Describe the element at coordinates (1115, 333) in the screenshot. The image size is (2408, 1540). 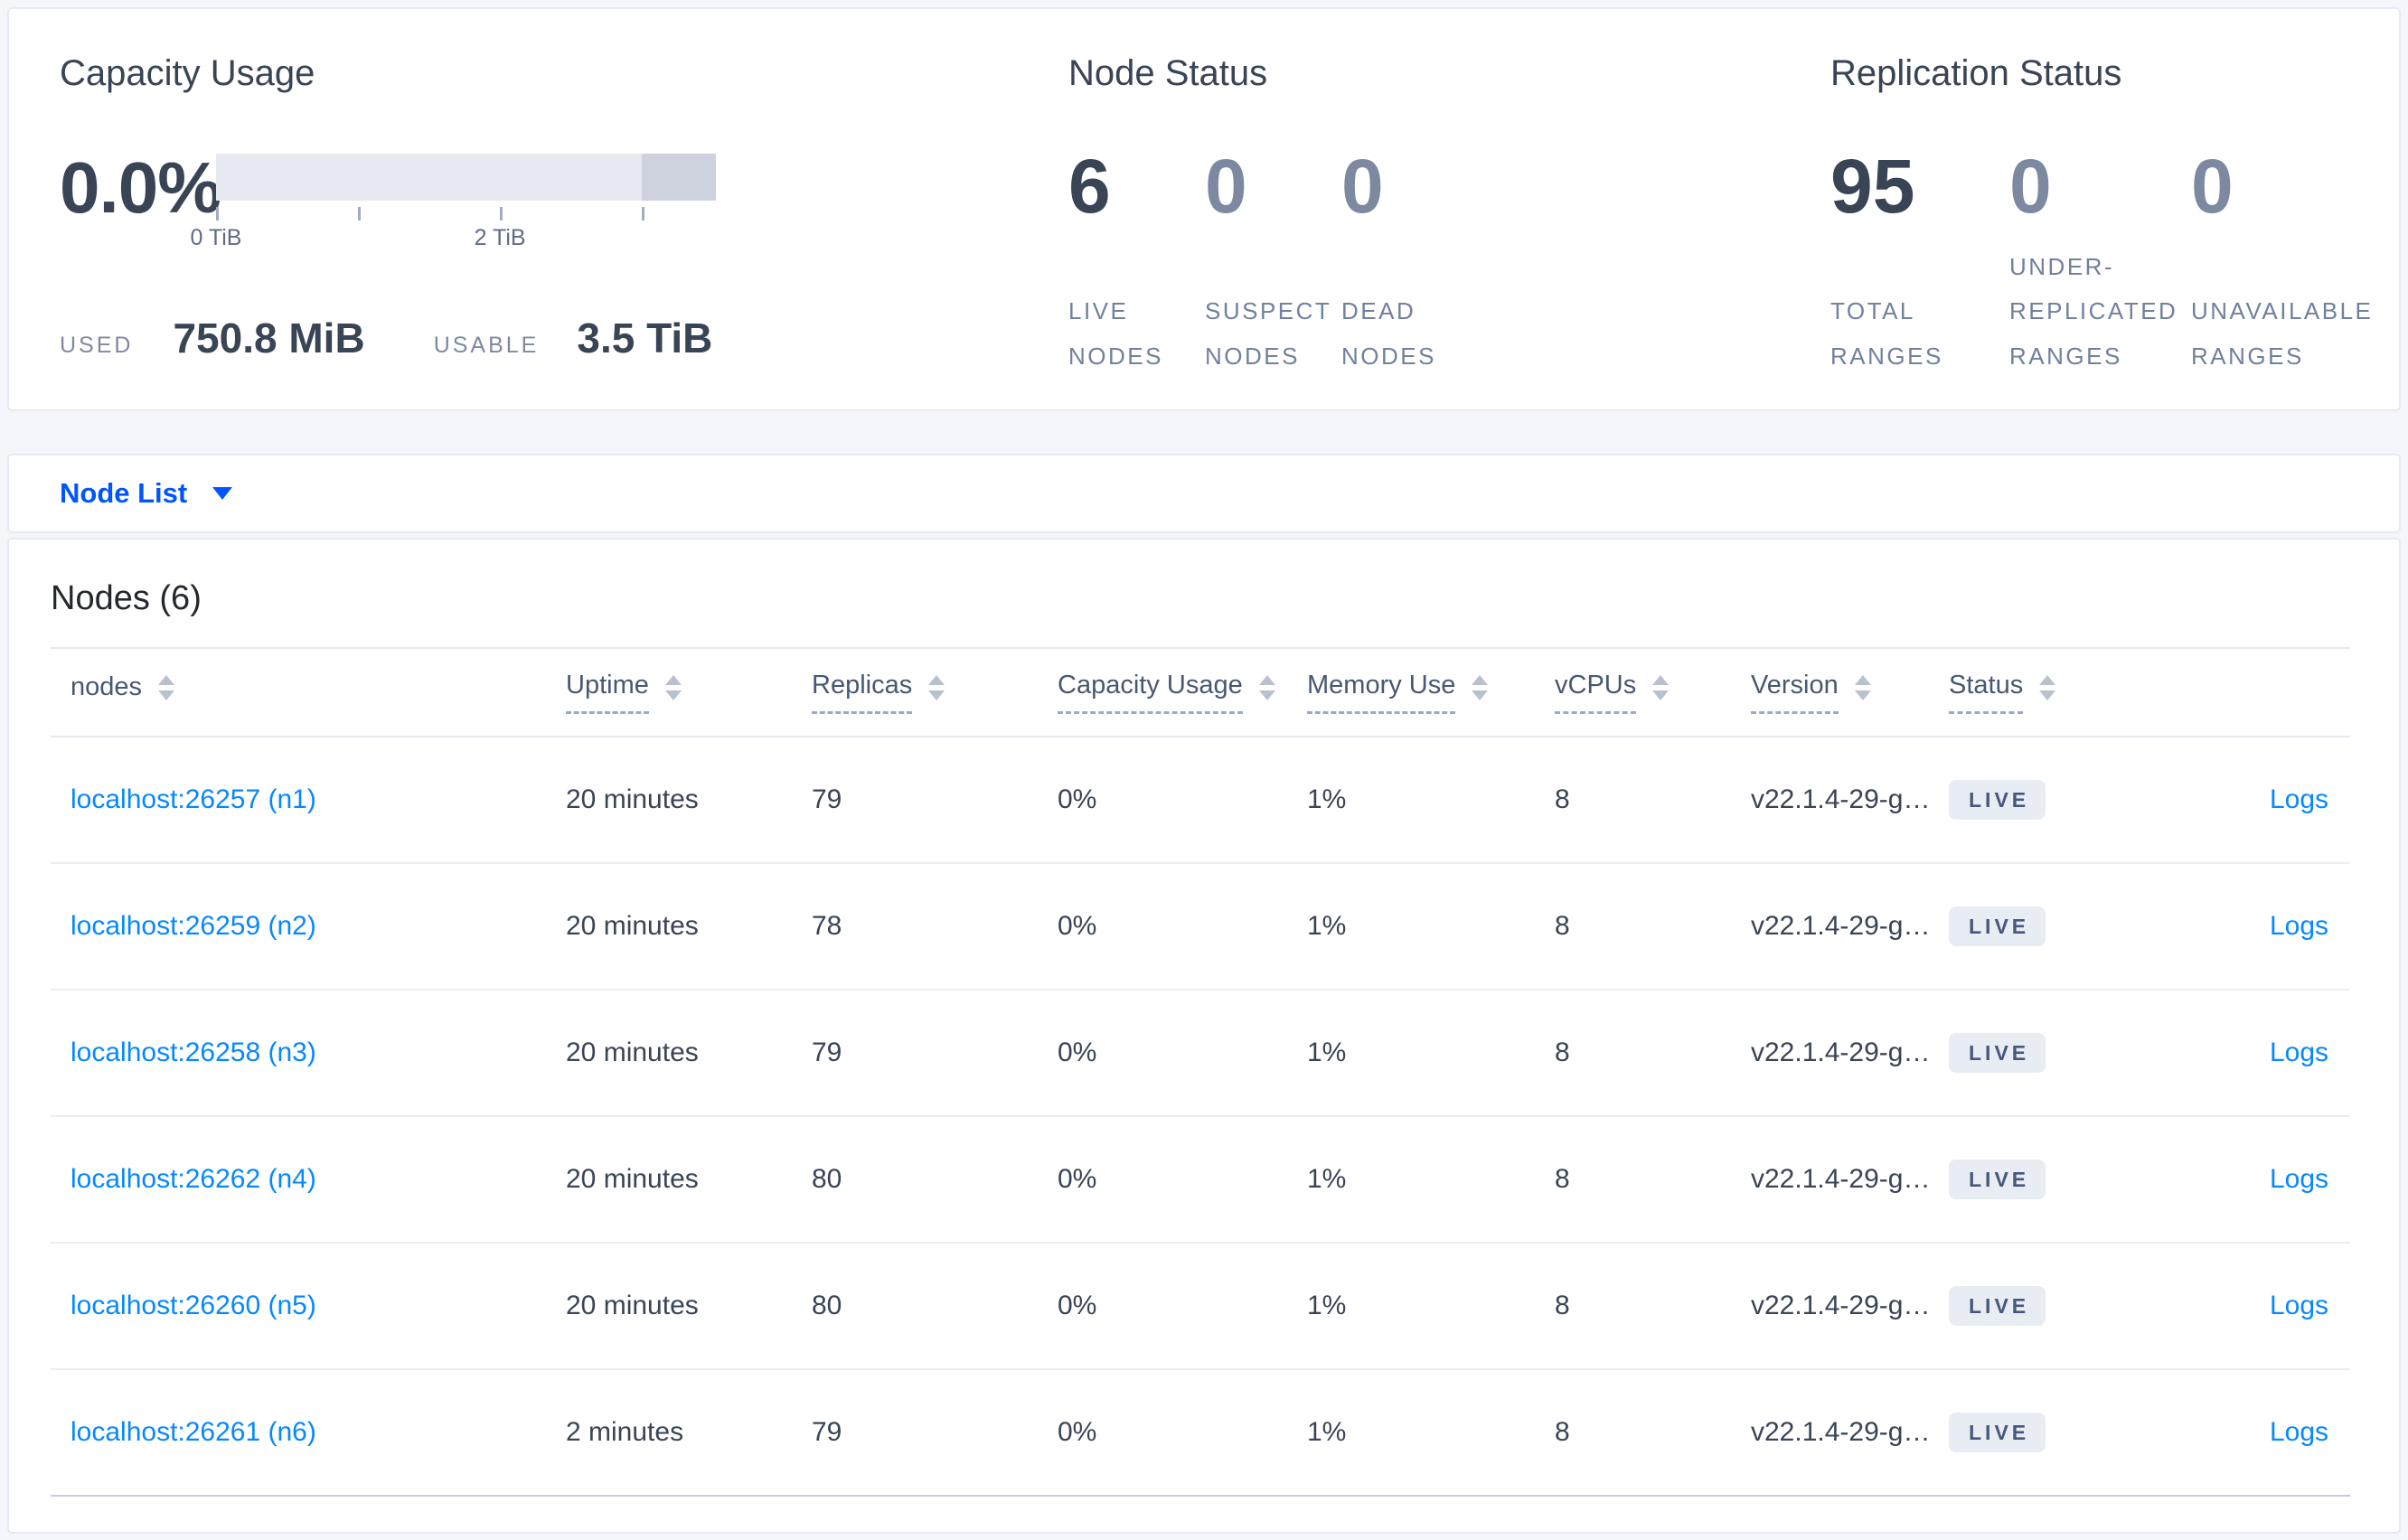
I see `live-nodes-label: LIVE NODES` at that location.